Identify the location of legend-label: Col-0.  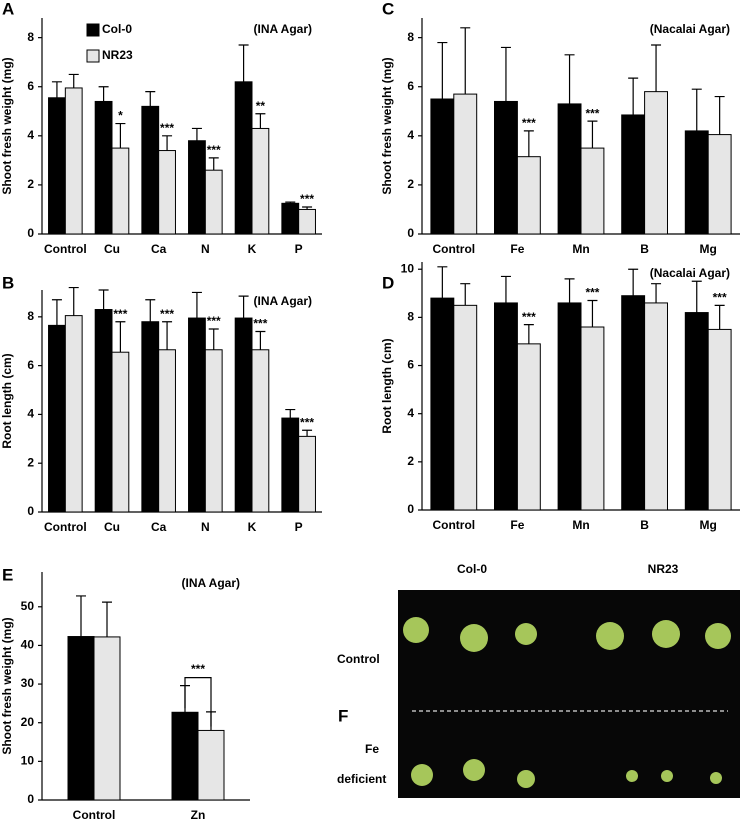
(117, 29).